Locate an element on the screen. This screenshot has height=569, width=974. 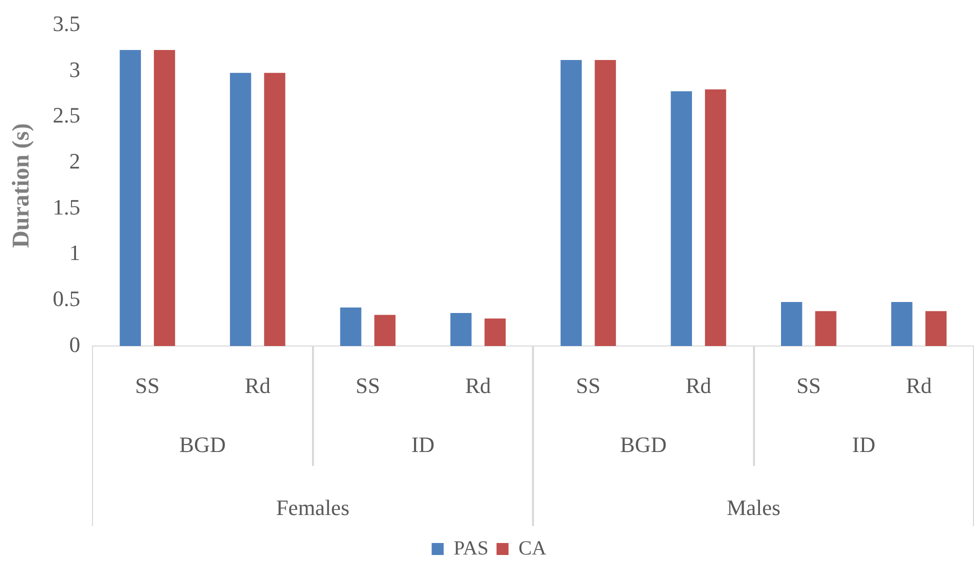
y-axis-title: Duration (s) is located at coordinates (21, 185).